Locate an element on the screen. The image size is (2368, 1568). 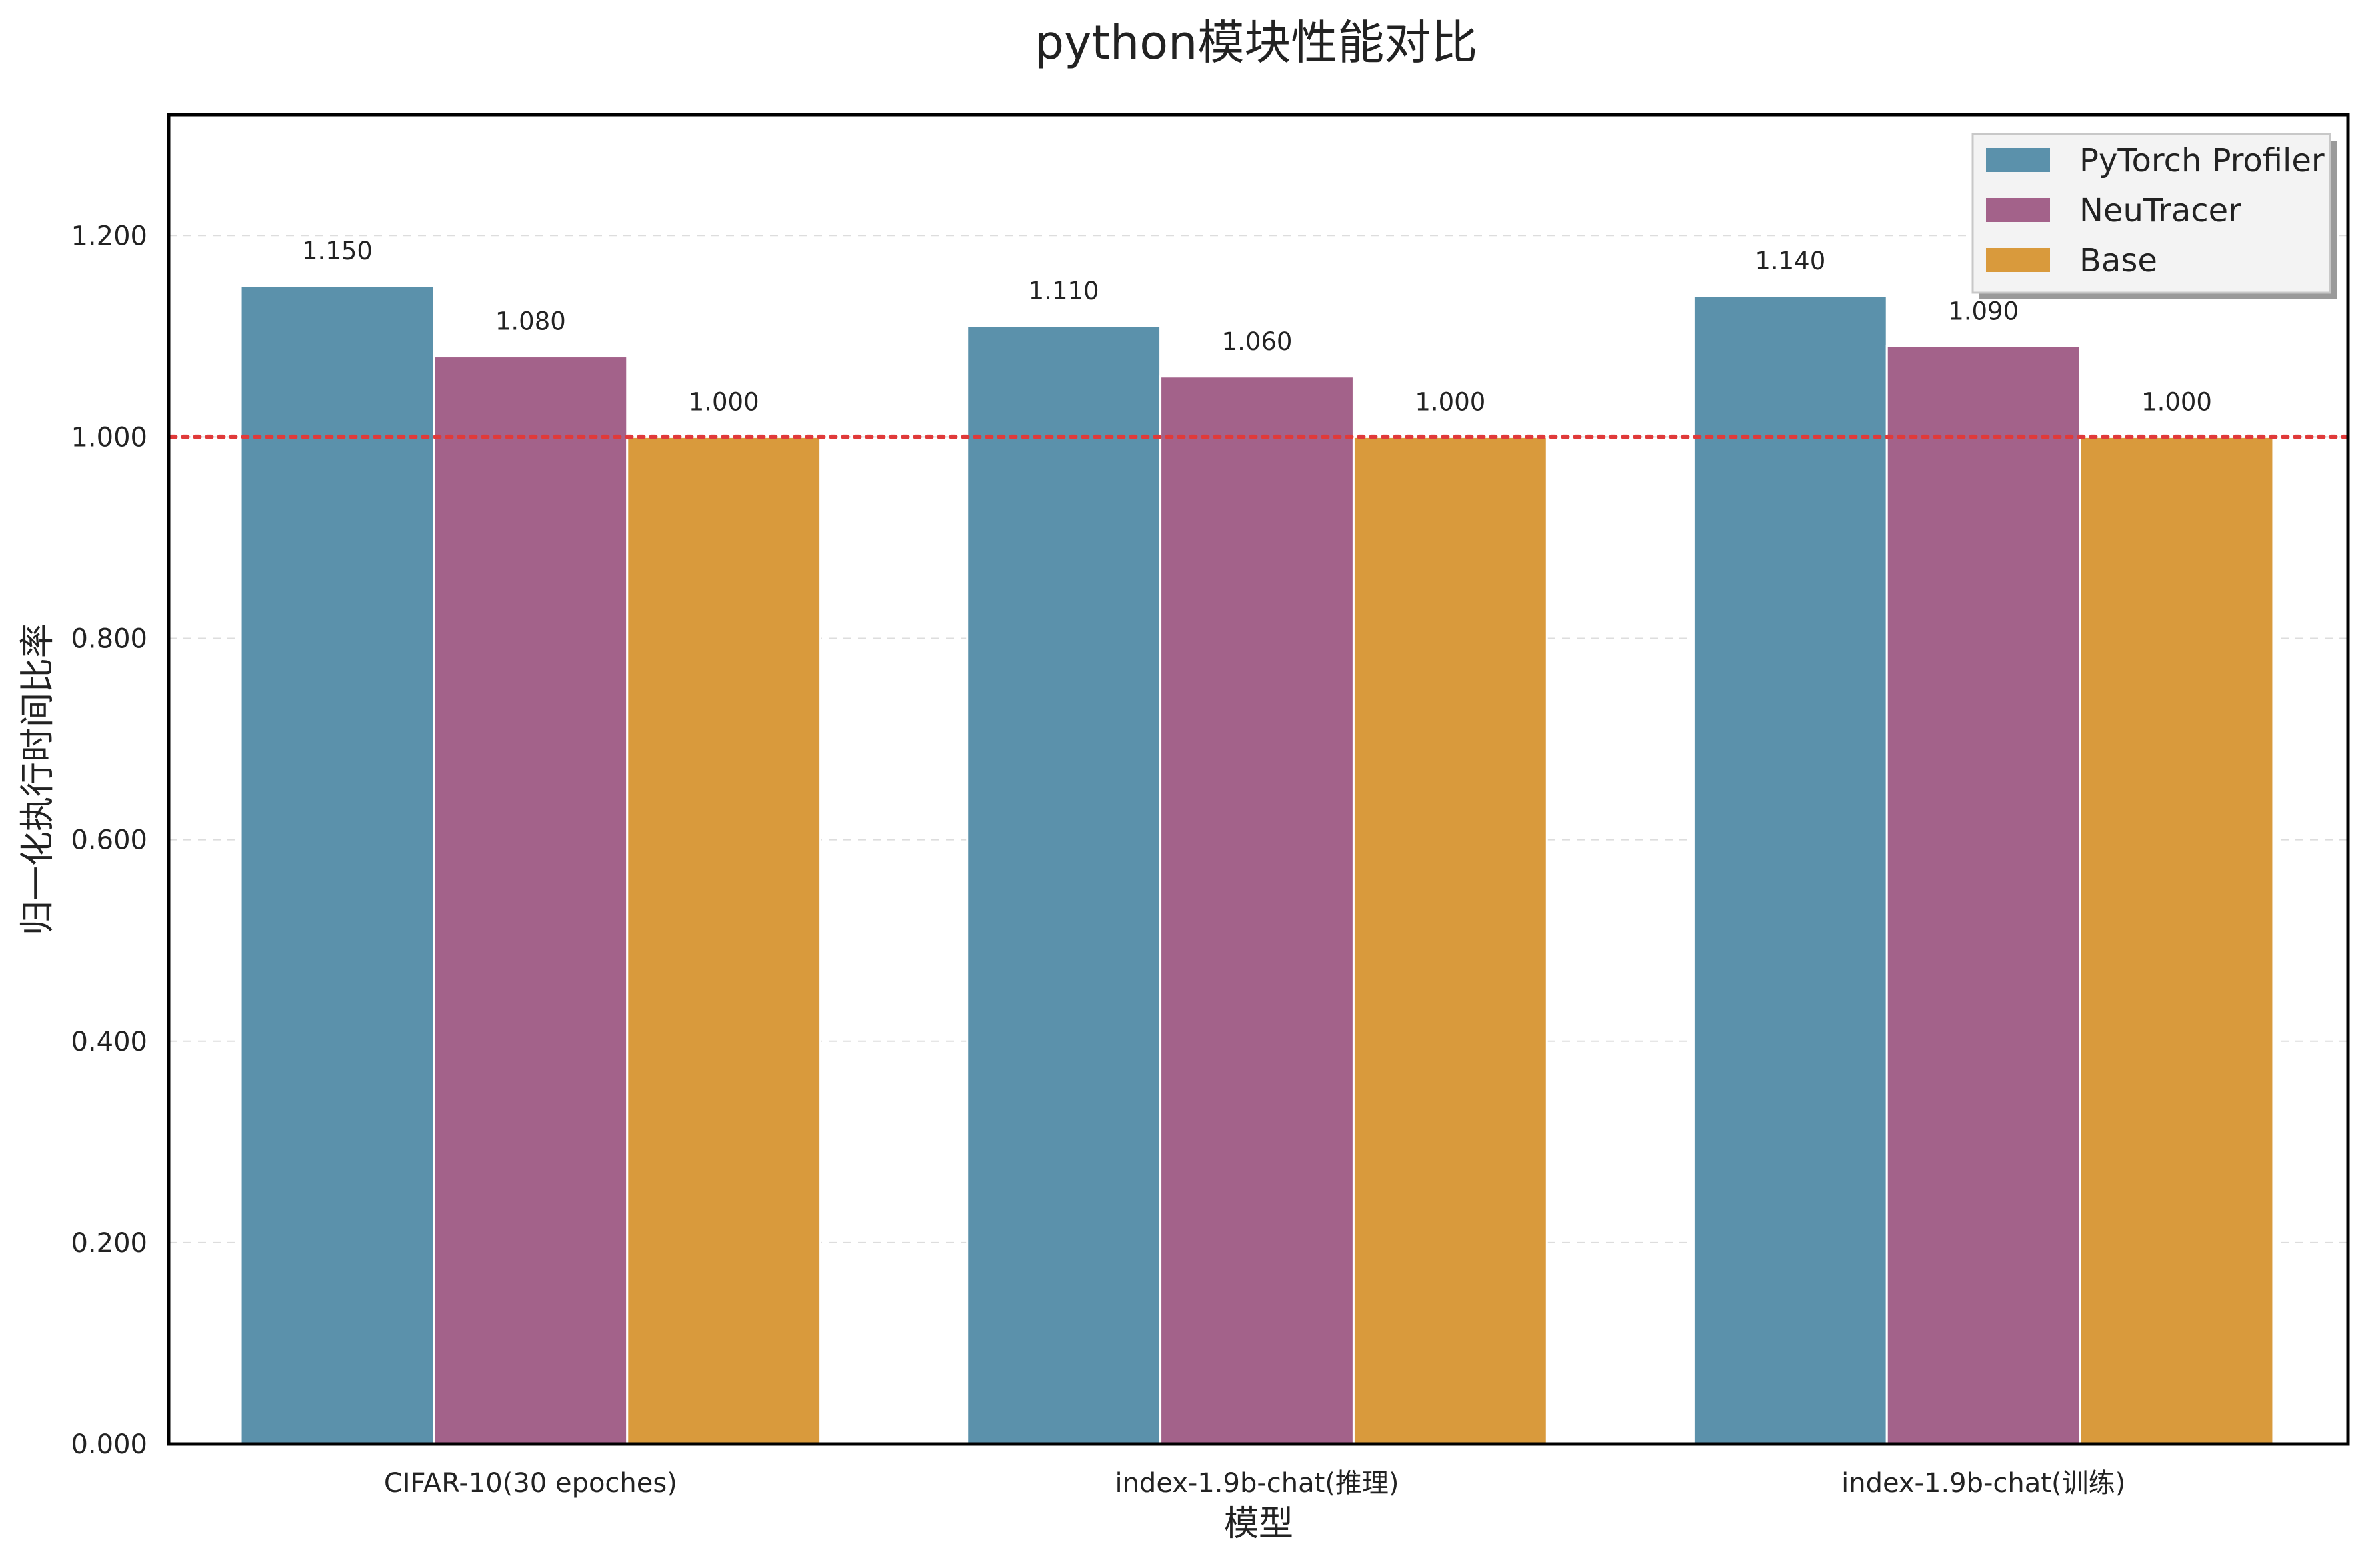
legend-label: NeuTracer is located at coordinates (2160, 210).